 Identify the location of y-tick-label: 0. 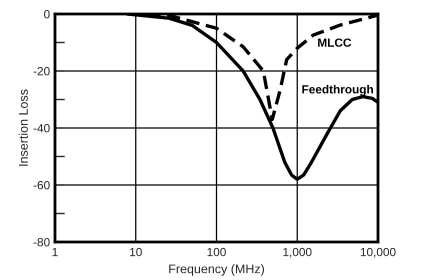
(47, 14).